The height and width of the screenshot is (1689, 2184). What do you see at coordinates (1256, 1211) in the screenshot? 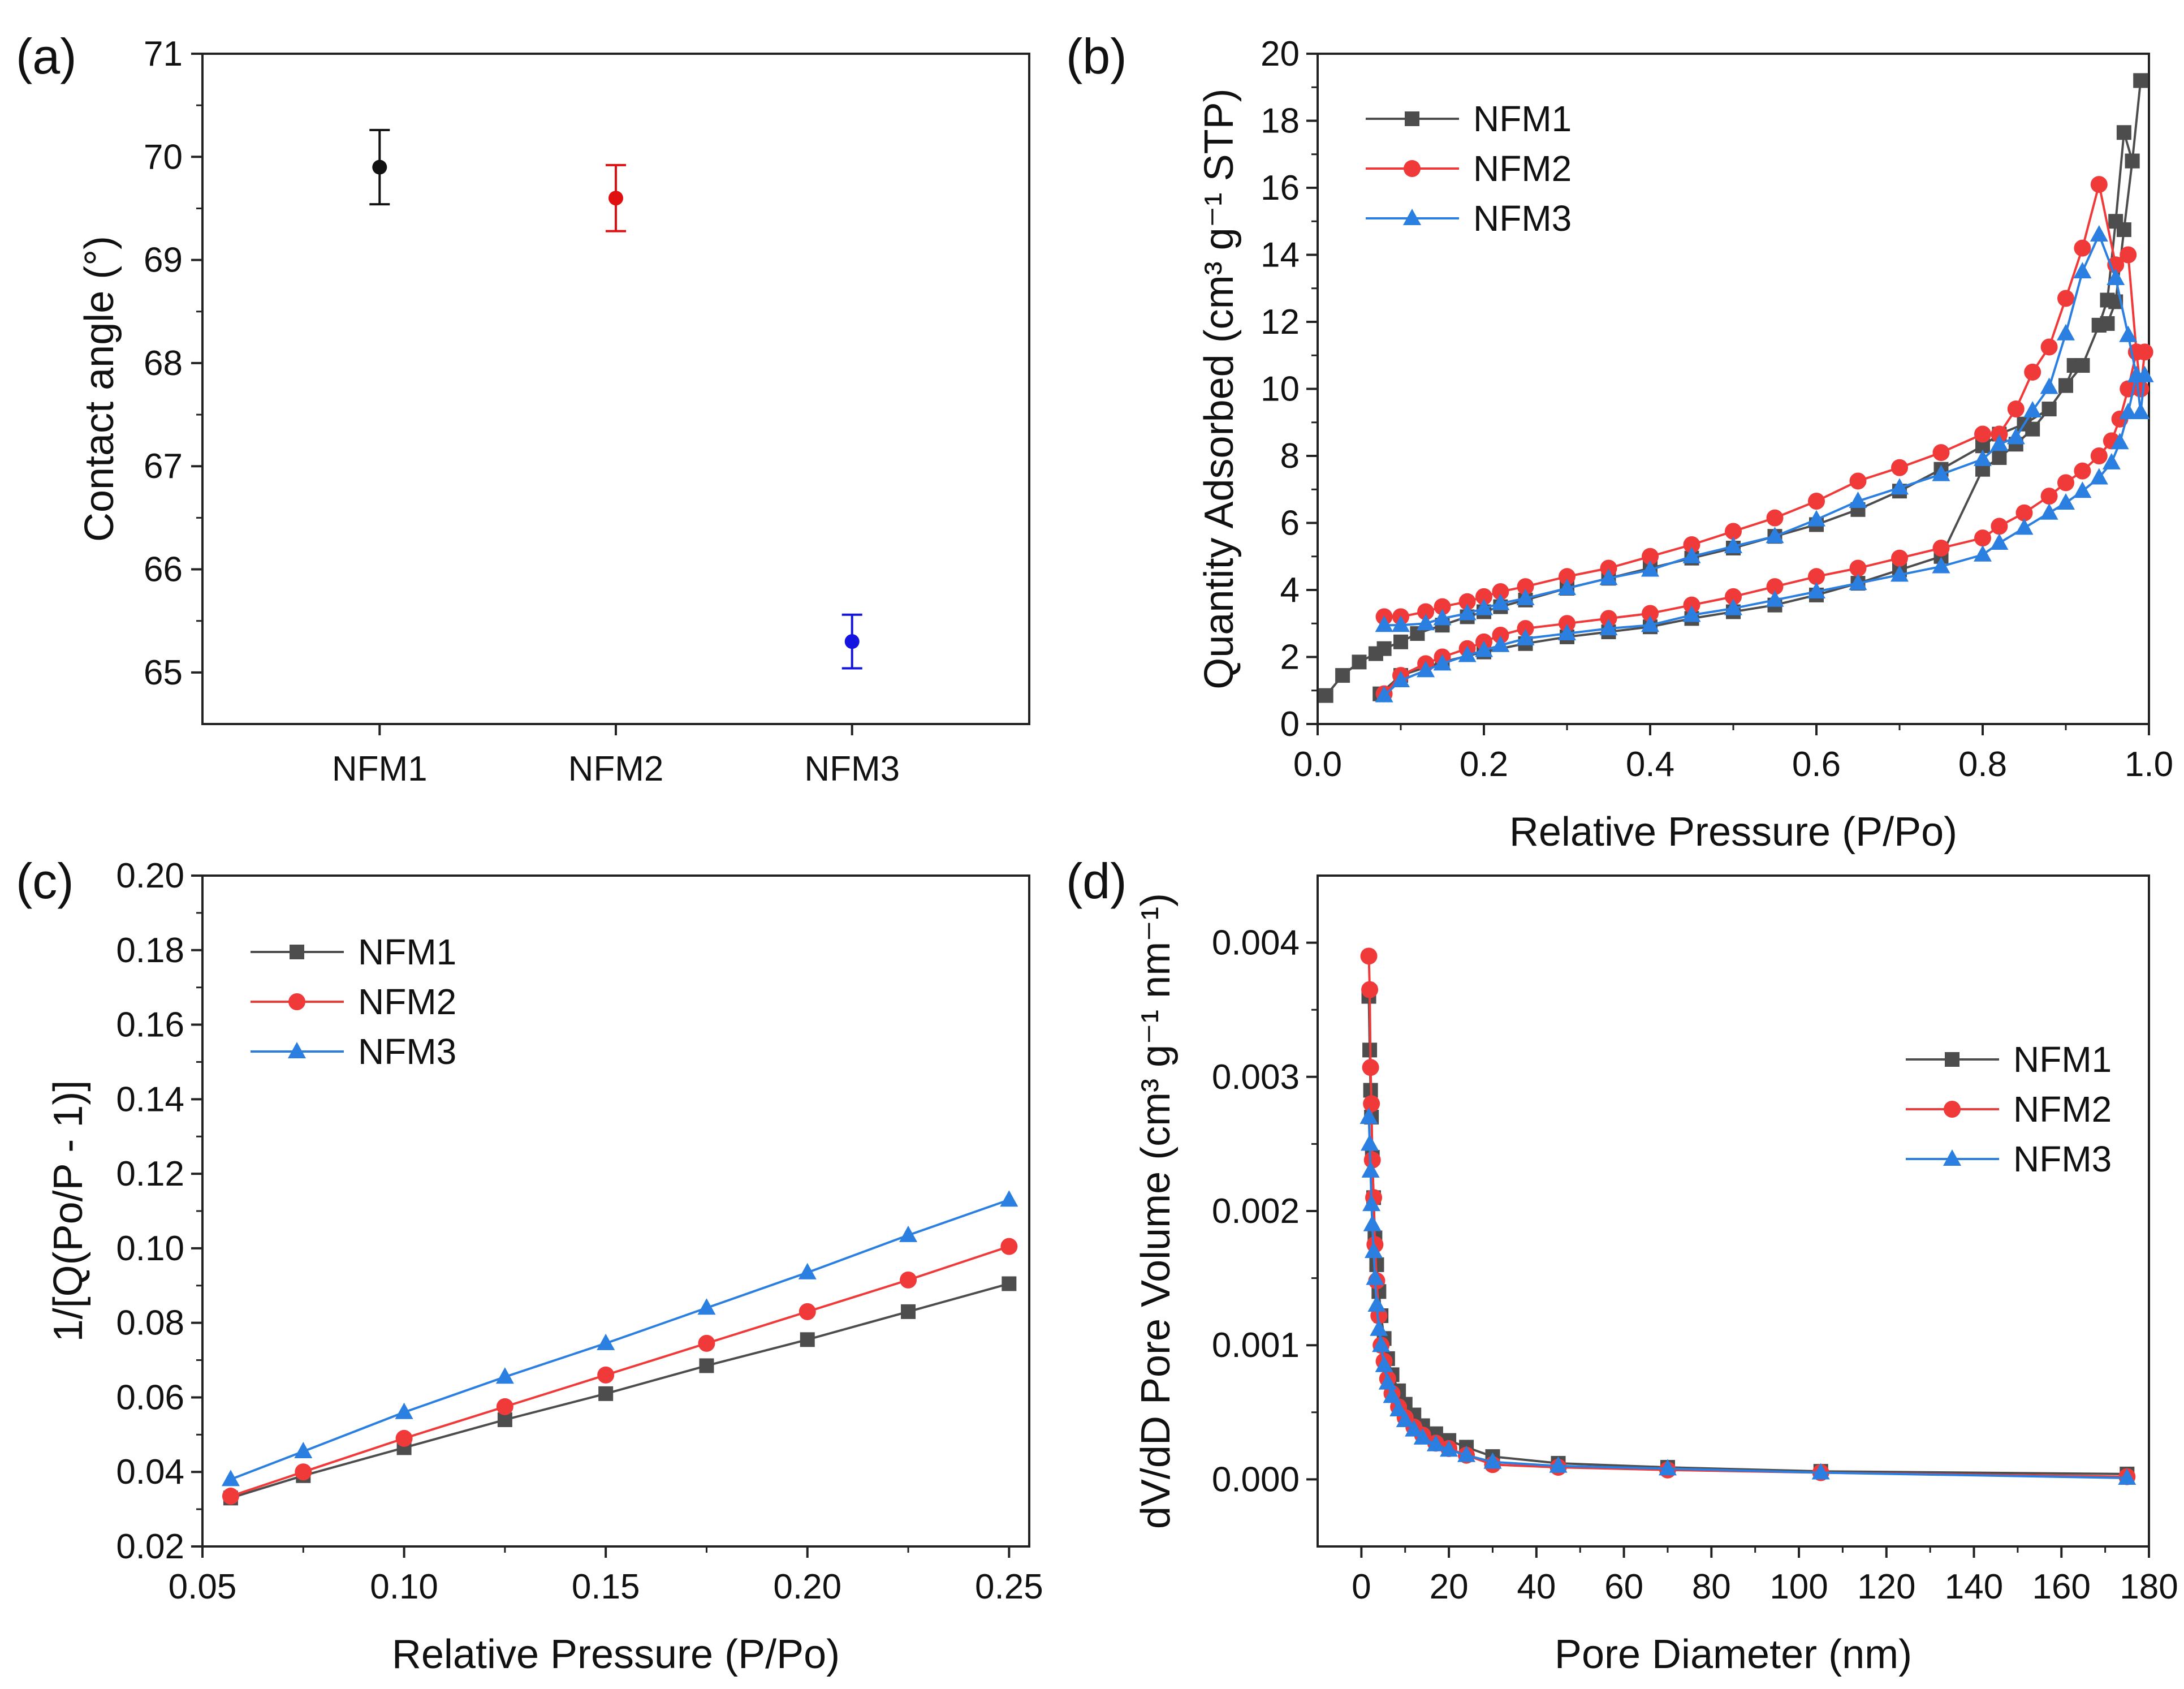
I see `d-ytick-label: 0.002` at bounding box center [1256, 1211].